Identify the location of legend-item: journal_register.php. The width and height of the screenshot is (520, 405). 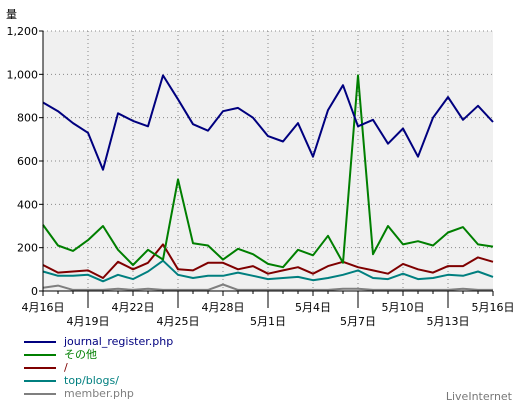
(98, 341).